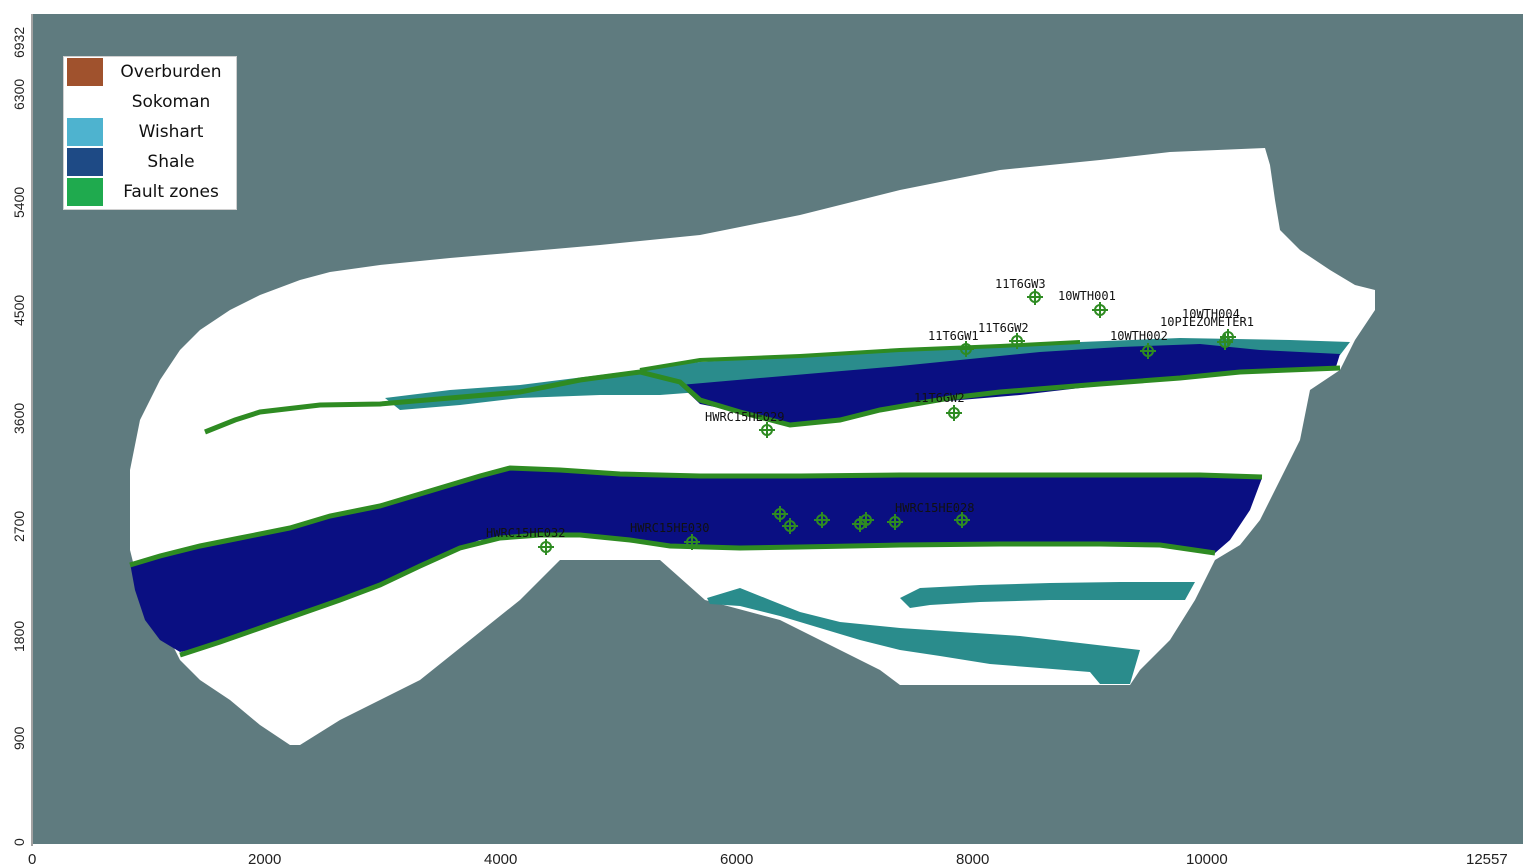 Image resolution: width=1528 pixels, height=868 pixels. I want to click on legend-label: Fault zones, so click(171, 192).